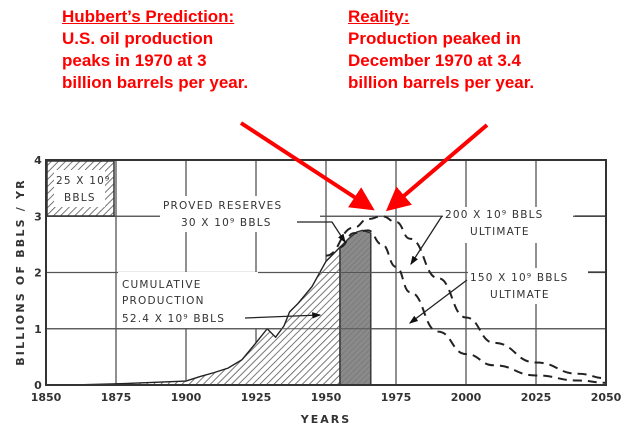 The width and height of the screenshot is (640, 437). I want to click on ultimate-150-curve, so click(473, 306).